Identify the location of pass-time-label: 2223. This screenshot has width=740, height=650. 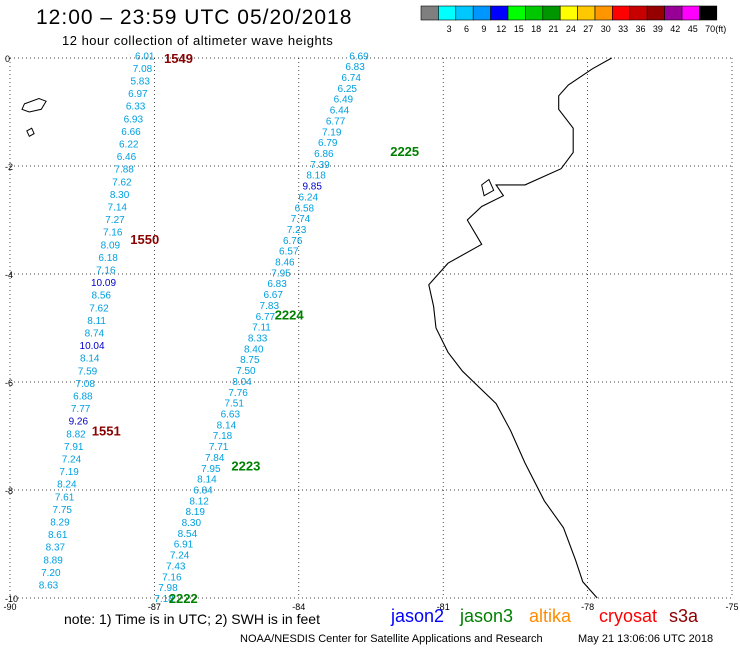
(245, 466).